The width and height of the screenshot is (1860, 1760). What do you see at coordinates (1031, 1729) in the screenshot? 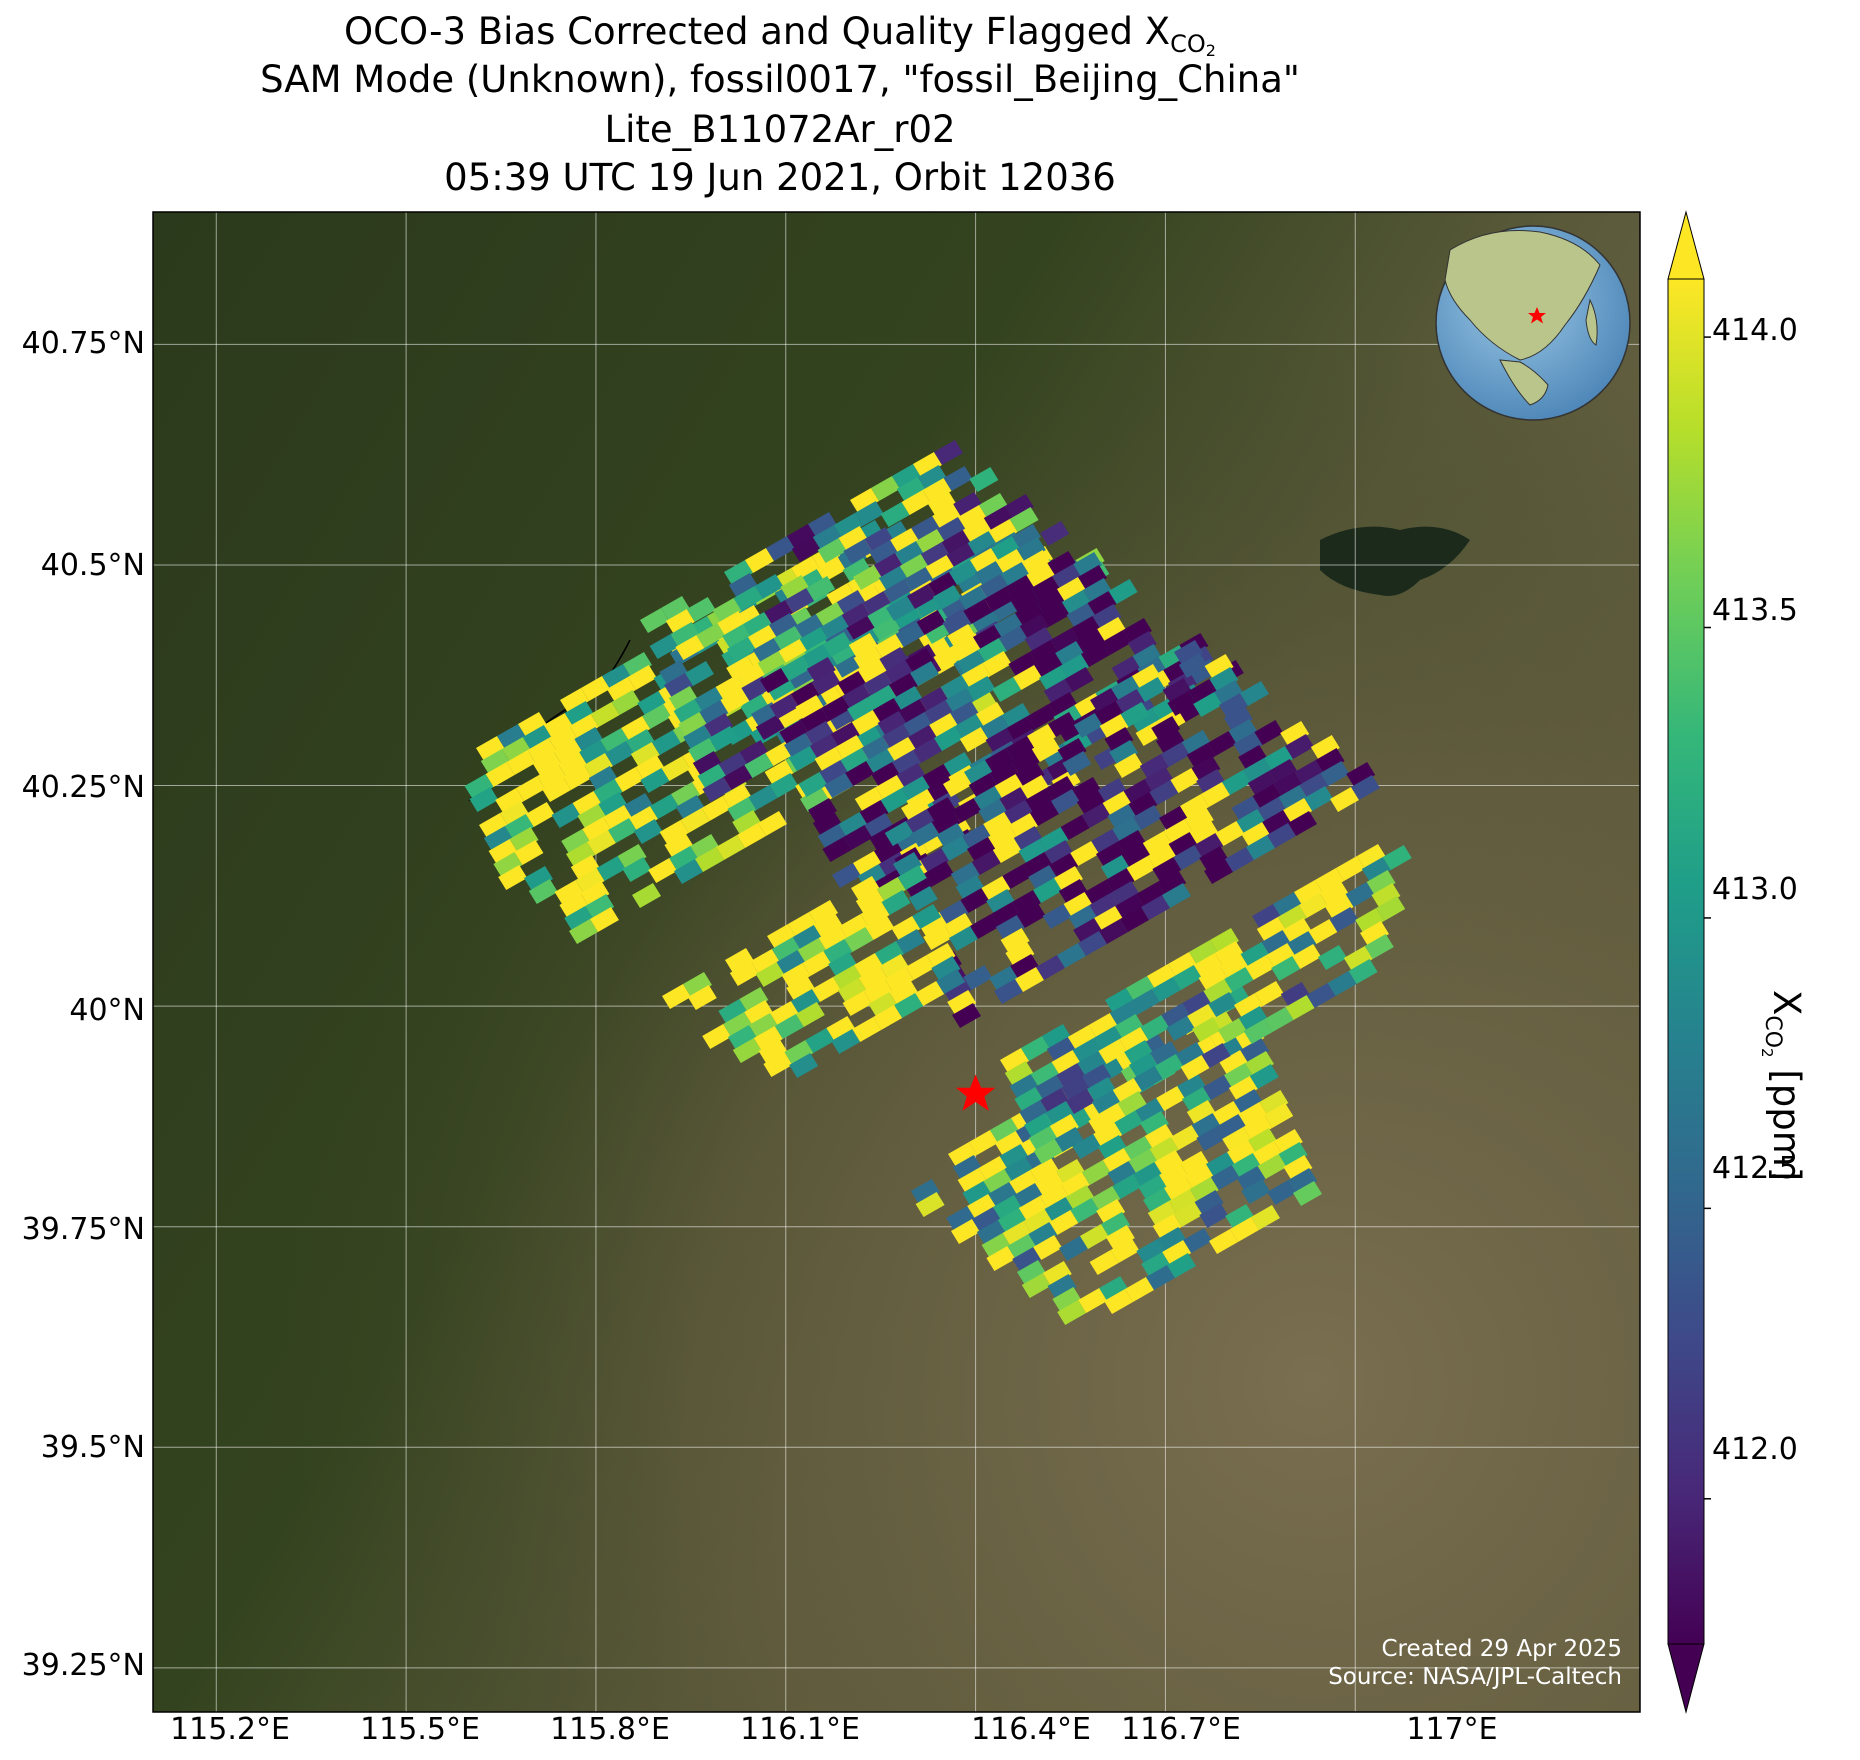
I see `lon-tick-label: 116.4°E` at bounding box center [1031, 1729].